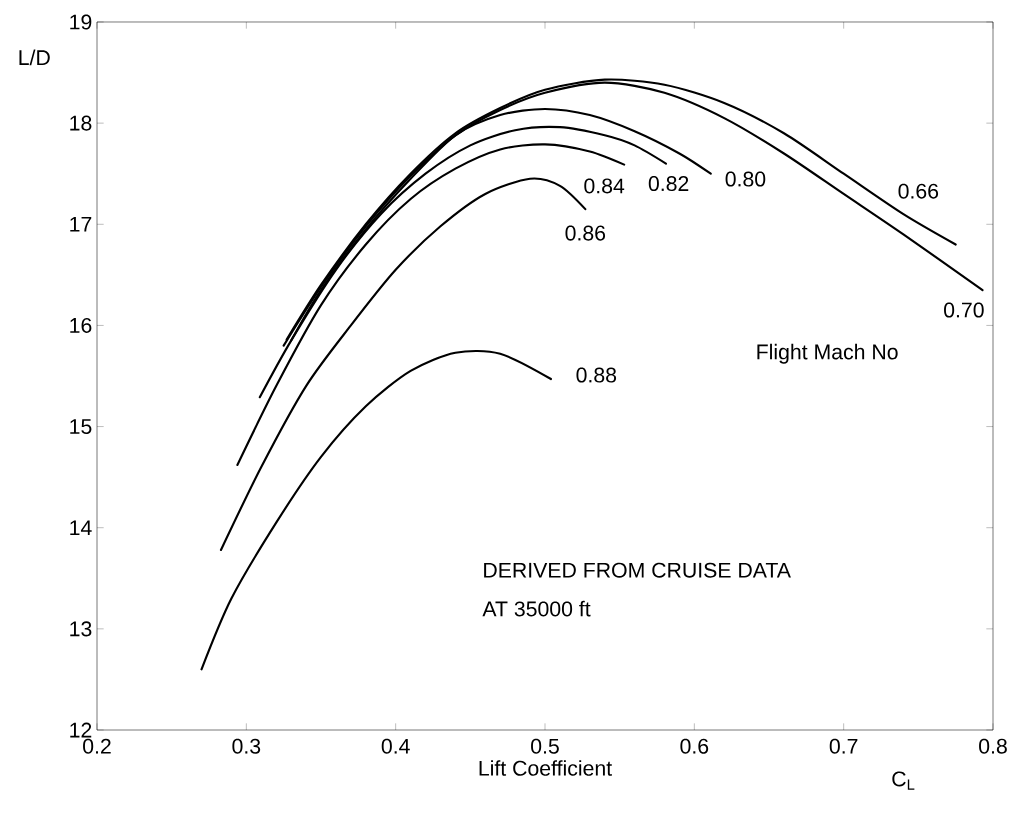 Image resolution: width=1025 pixels, height=819 pixels. I want to click on series-label: 0.80, so click(745, 179).